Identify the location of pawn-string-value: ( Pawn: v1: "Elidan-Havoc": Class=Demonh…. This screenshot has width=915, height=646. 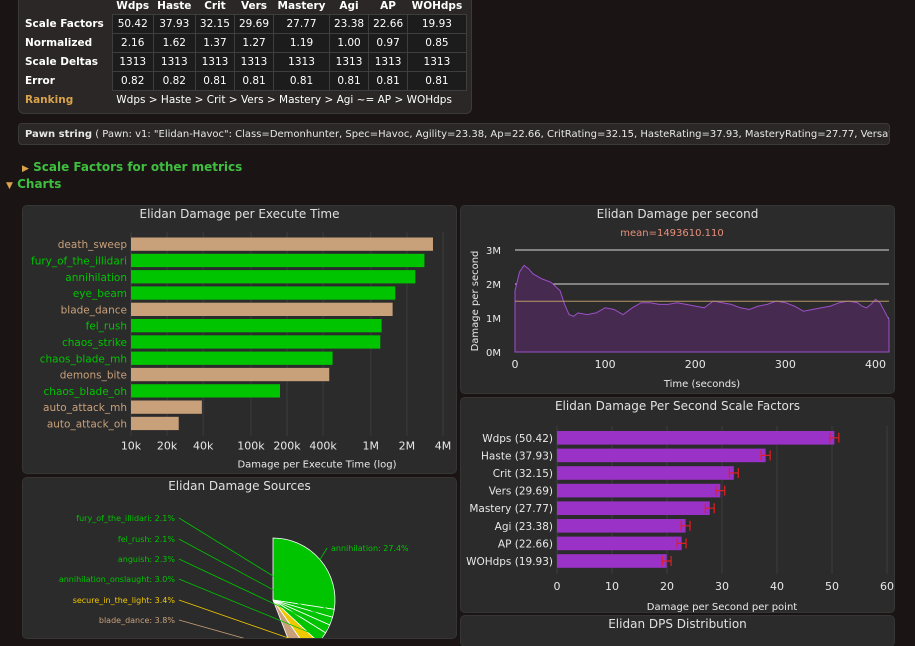
(492, 134).